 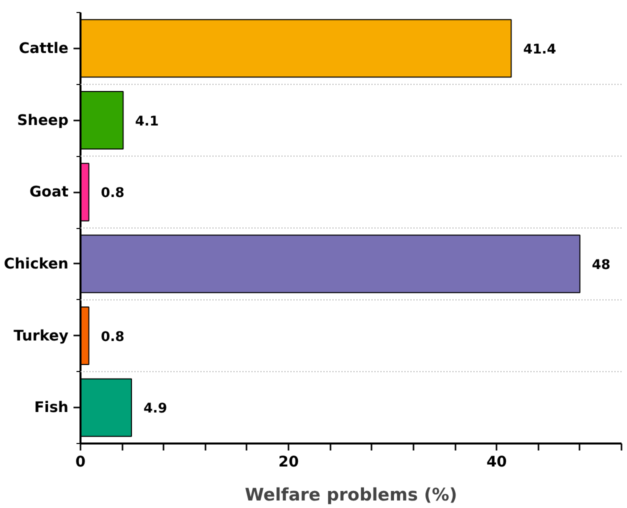 I want to click on data-label: 41.4, so click(x=539, y=50).